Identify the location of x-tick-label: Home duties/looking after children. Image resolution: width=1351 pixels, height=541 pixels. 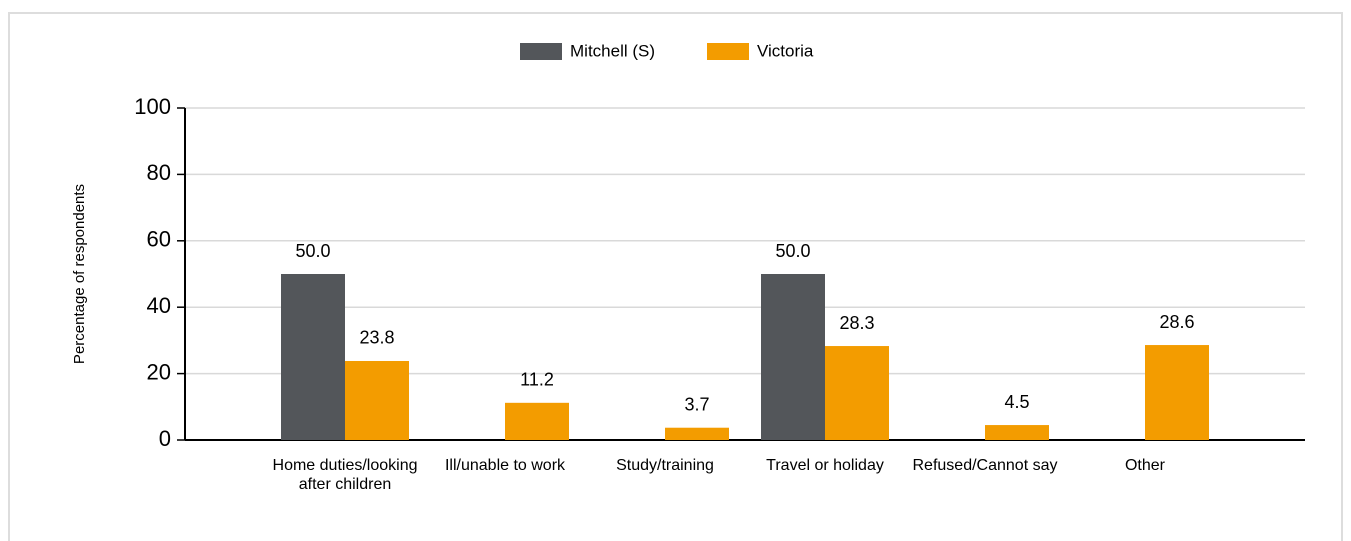
(345, 475).